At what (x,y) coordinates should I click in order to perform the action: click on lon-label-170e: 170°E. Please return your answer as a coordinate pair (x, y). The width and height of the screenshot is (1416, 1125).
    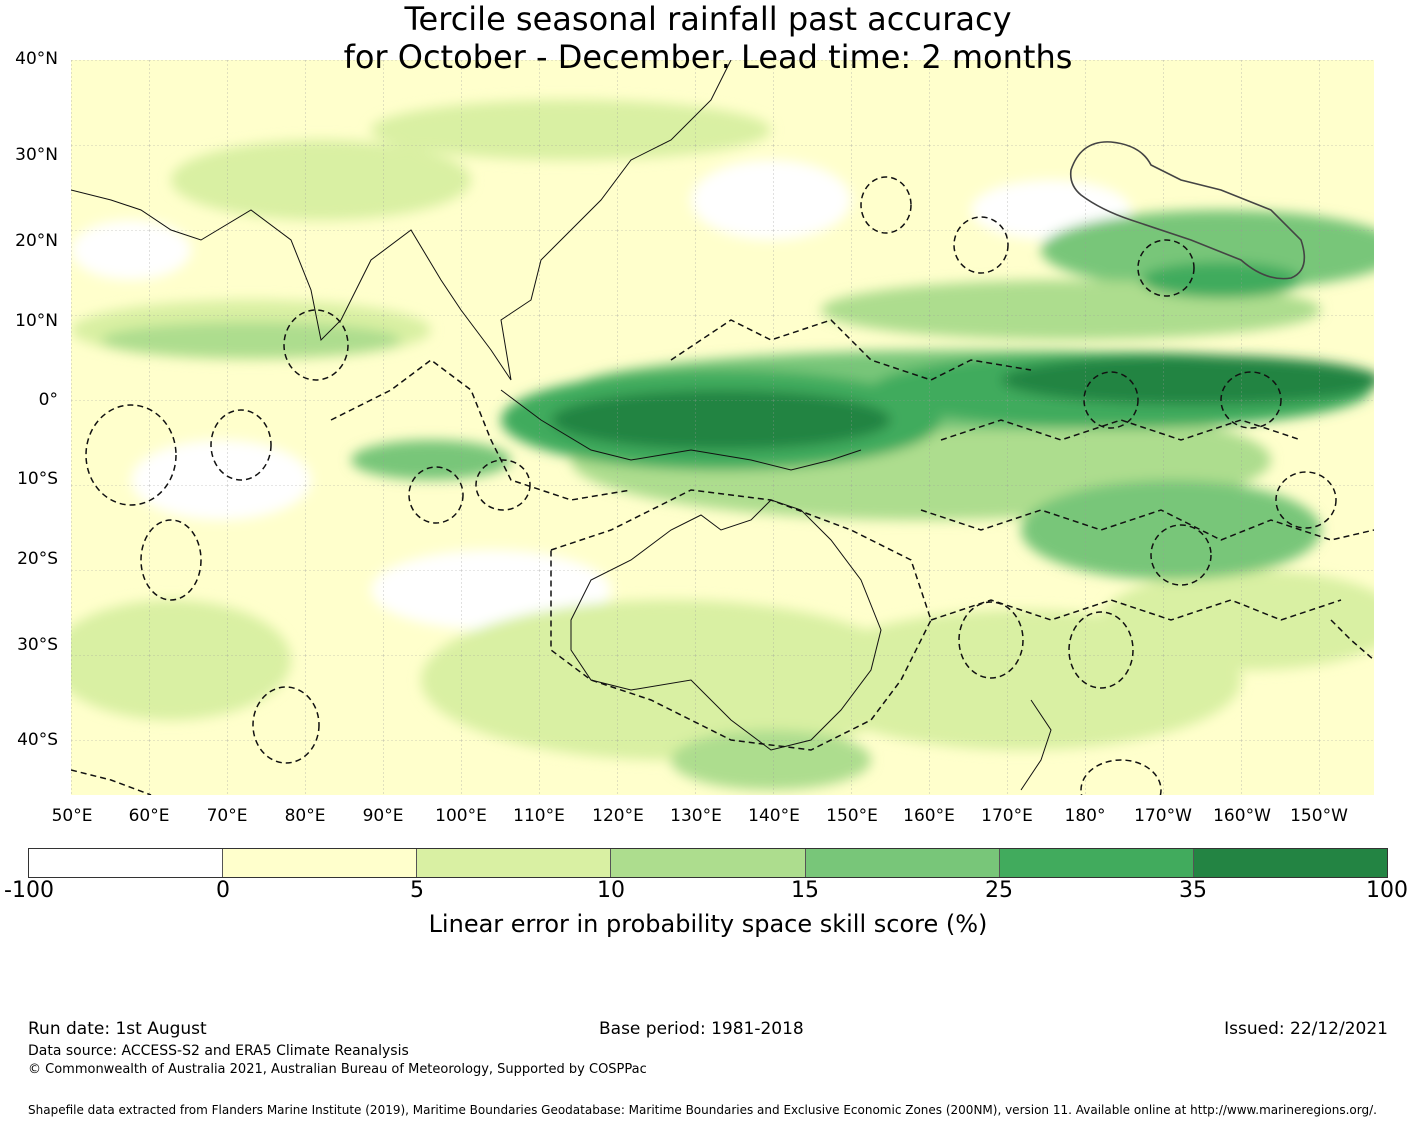
    Looking at the image, I should click on (1007, 816).